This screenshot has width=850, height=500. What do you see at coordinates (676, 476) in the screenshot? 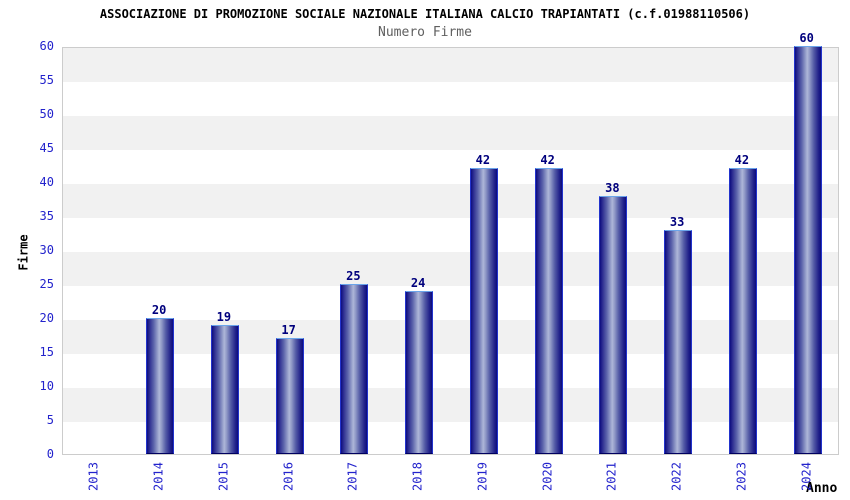
I see `x-tick-label: 2022` at bounding box center [676, 476].